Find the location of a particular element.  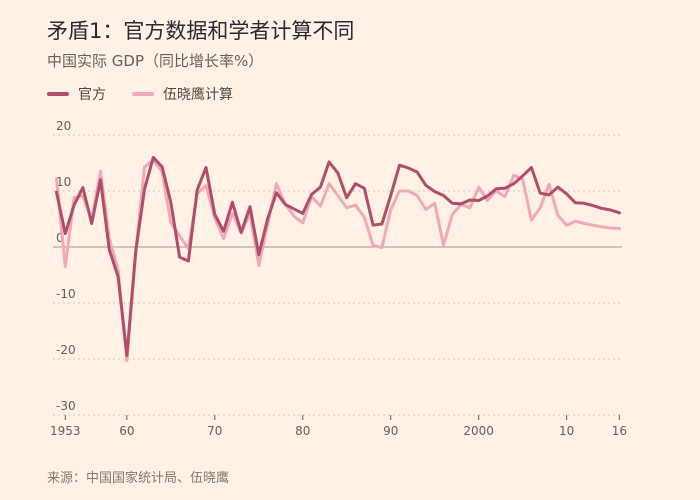

x-tick-label: 2000 is located at coordinates (478, 431).